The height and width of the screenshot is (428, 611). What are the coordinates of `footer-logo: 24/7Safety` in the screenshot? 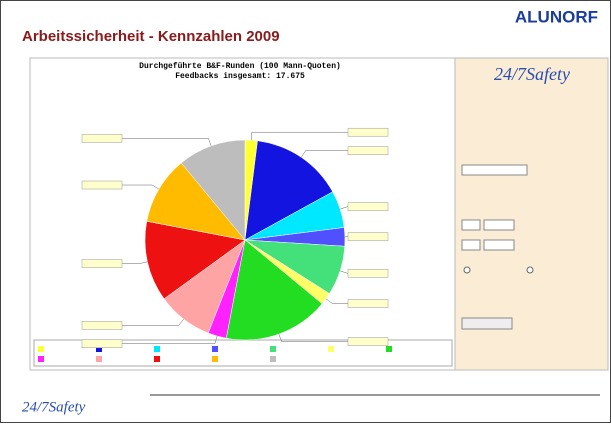 It's located at (54, 407).